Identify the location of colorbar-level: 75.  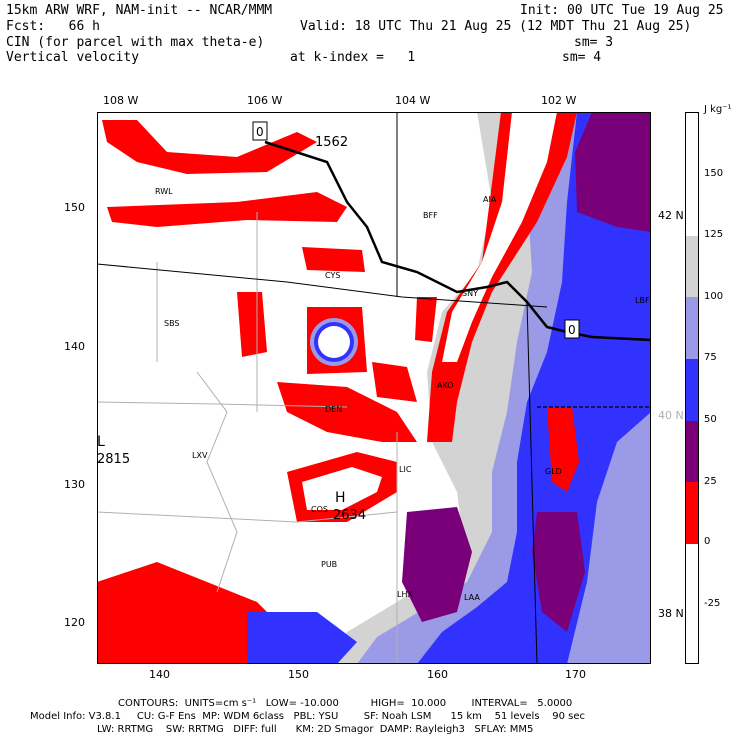
(710, 357).